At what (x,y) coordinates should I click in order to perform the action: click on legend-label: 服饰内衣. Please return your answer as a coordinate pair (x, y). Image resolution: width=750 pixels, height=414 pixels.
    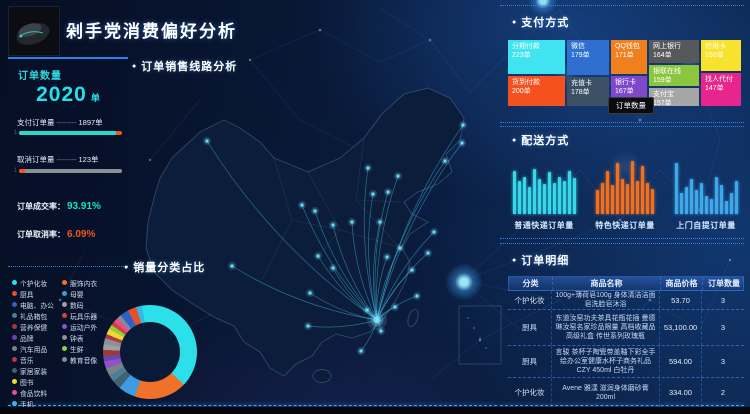
    Looking at the image, I should click on (84, 284).